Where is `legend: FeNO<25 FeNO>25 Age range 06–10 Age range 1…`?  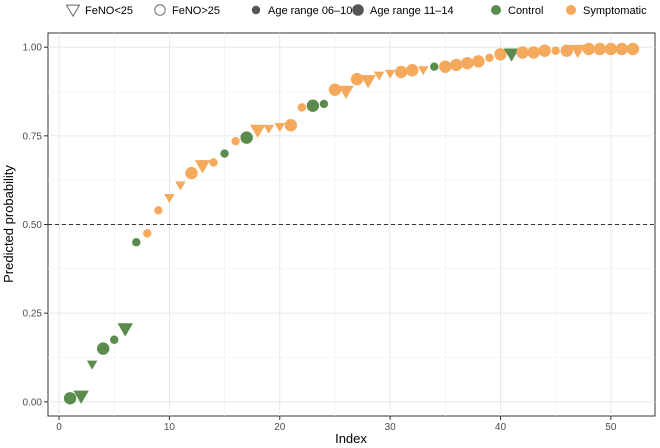 legend: FeNO<25 FeNO>25 Age range 06–10 Age range 1… is located at coordinates (356, 11).